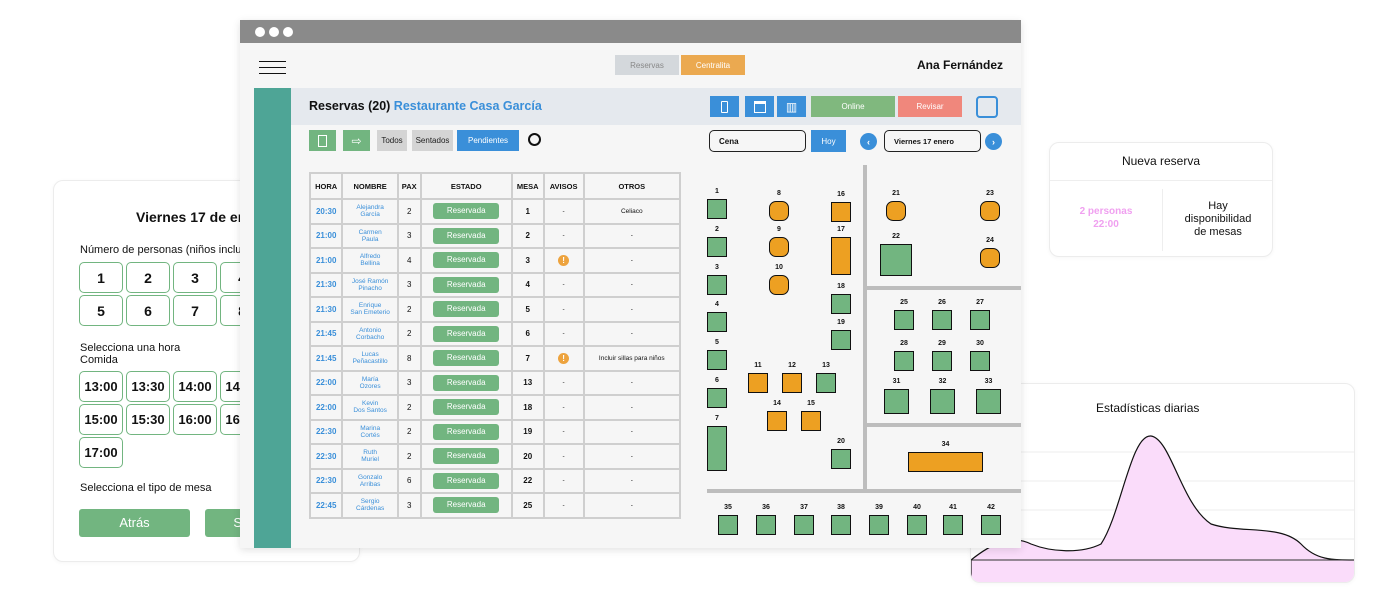 The width and height of the screenshot is (1380, 606). Describe the element at coordinates (828, 141) in the screenshot. I see `today-button: Hoy` at that location.